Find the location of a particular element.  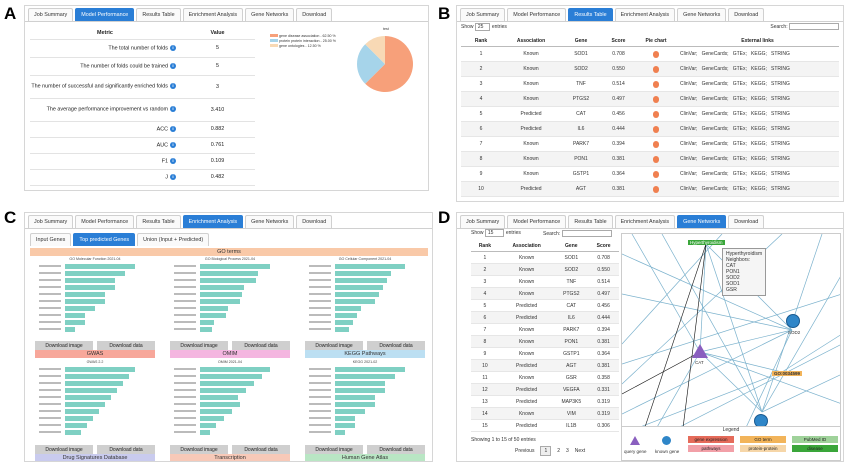

cell-score: 0.497 is located at coordinates (618, 99).